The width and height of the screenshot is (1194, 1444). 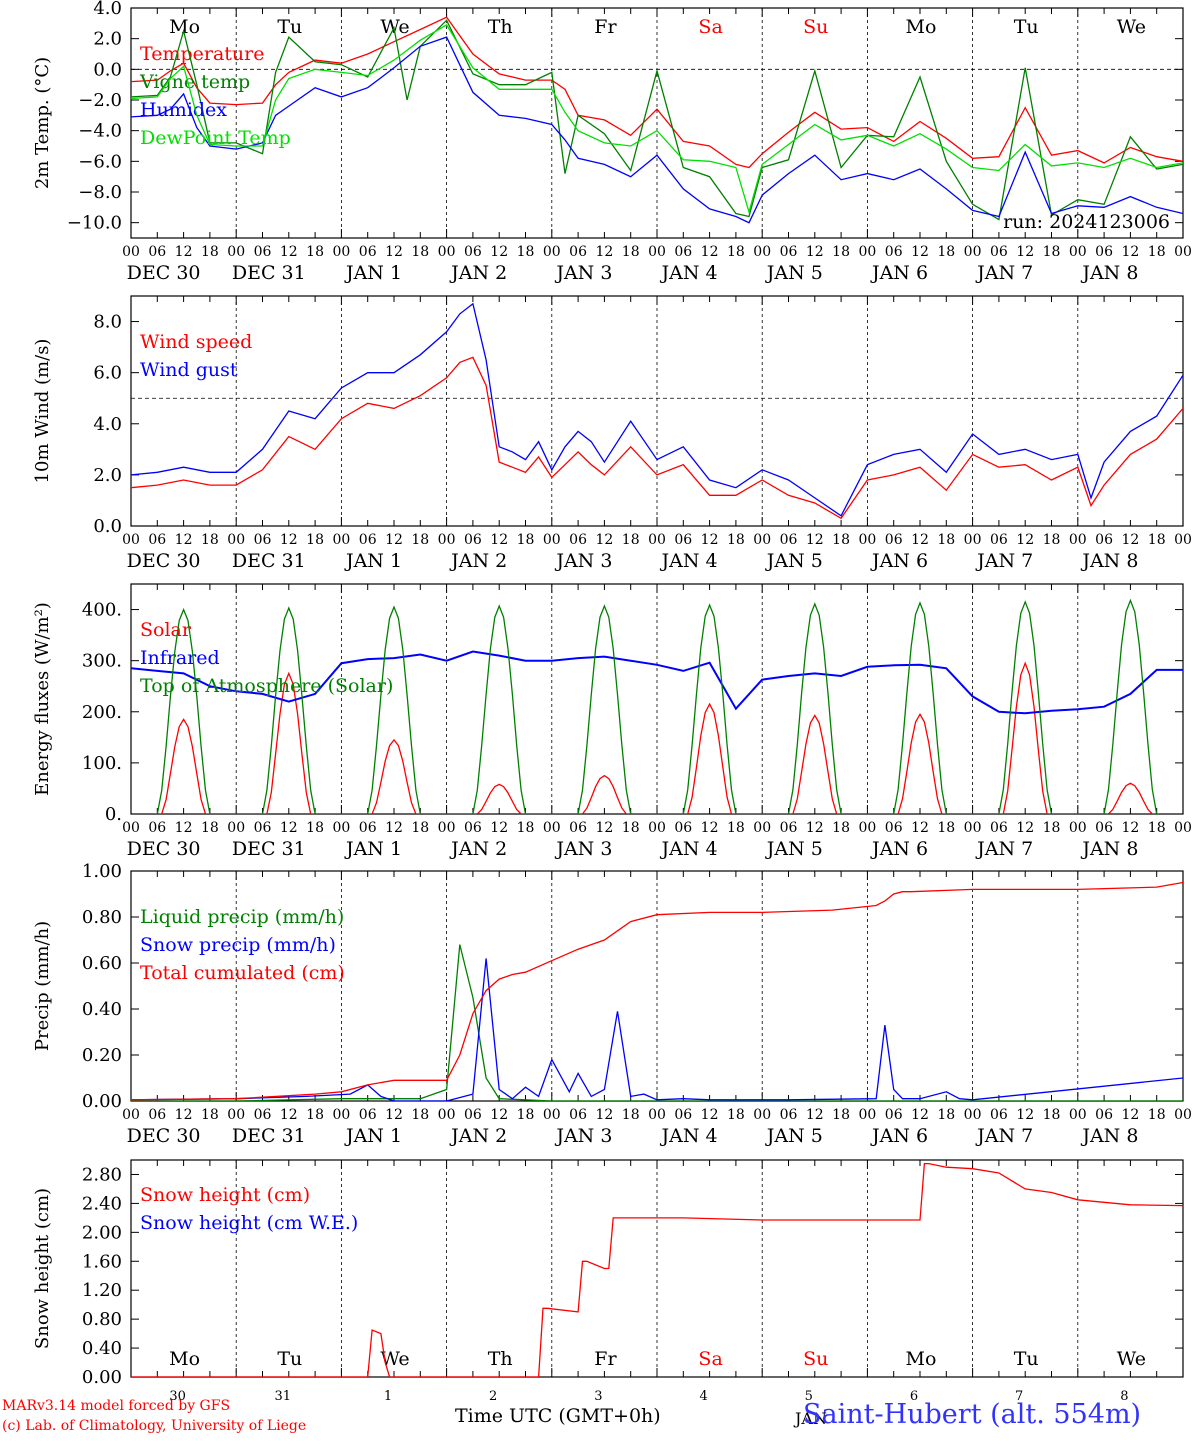 I want to click on y-axis-label: 10m Wind (m/s), so click(x=42, y=411).